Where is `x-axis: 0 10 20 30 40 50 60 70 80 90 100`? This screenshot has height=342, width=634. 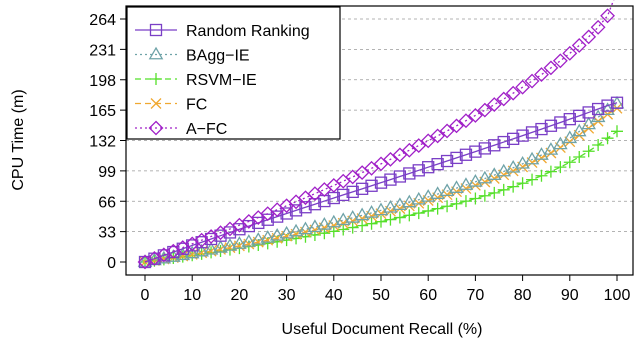 x-axis: 0 10 20 30 40 50 60 70 80 90 100 is located at coordinates (385, 289).